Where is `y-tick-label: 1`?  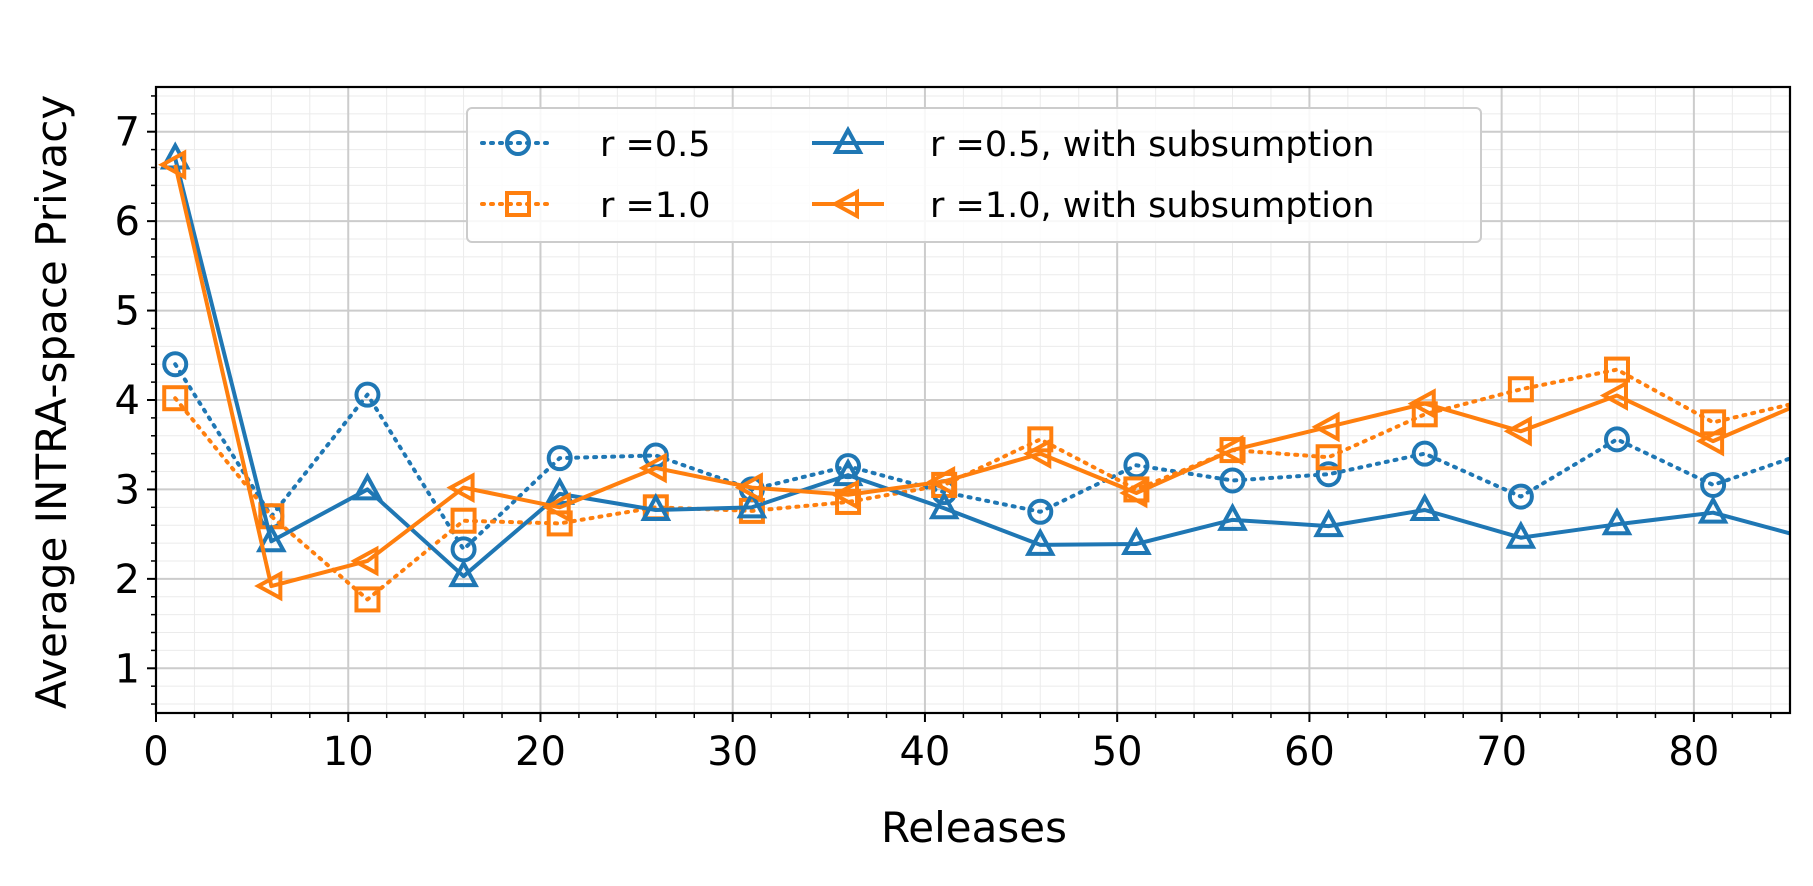
y-tick-label: 1 is located at coordinates (127, 669).